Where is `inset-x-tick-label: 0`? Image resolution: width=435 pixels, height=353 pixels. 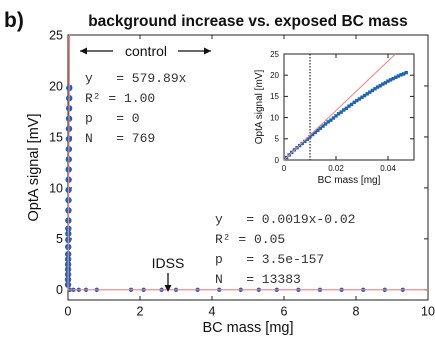 inset-x-tick-label: 0 is located at coordinates (284, 168).